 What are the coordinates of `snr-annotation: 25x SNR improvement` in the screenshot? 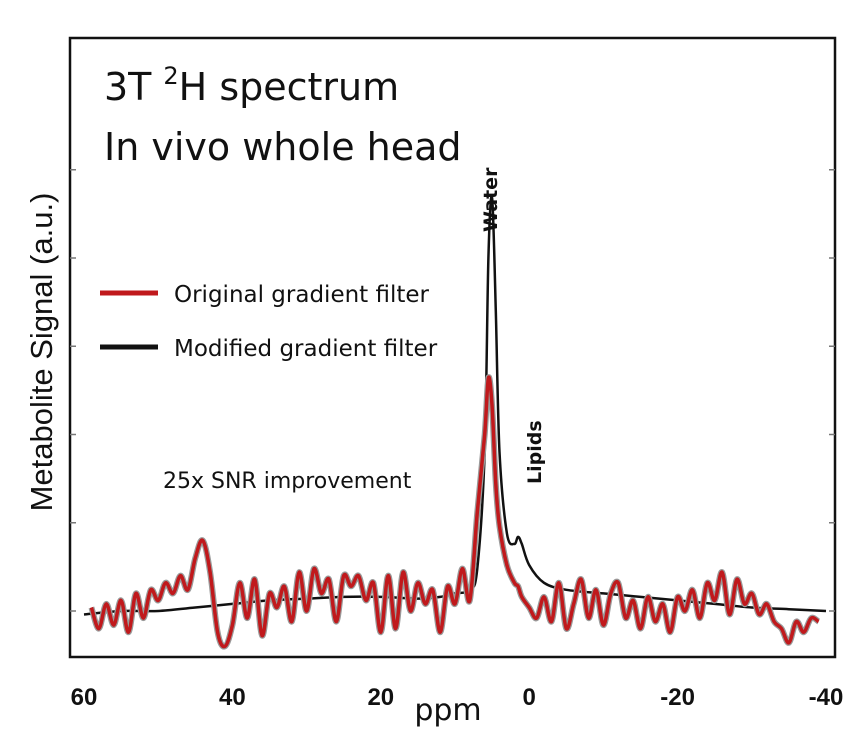 It's located at (287, 481).